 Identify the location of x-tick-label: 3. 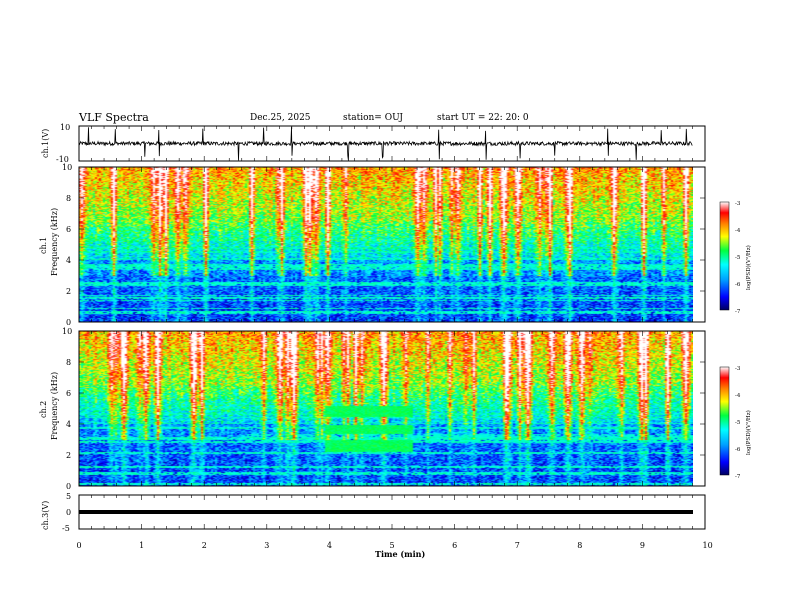
(266, 545).